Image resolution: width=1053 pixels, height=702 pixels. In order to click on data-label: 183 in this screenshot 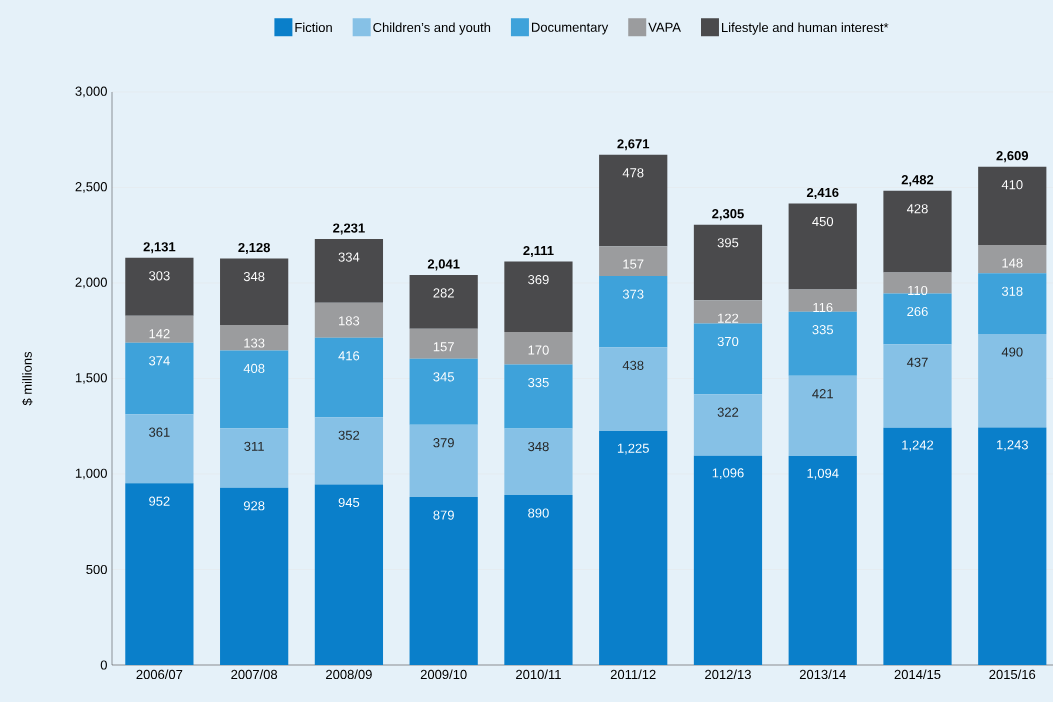, I will do `click(349, 321)`.